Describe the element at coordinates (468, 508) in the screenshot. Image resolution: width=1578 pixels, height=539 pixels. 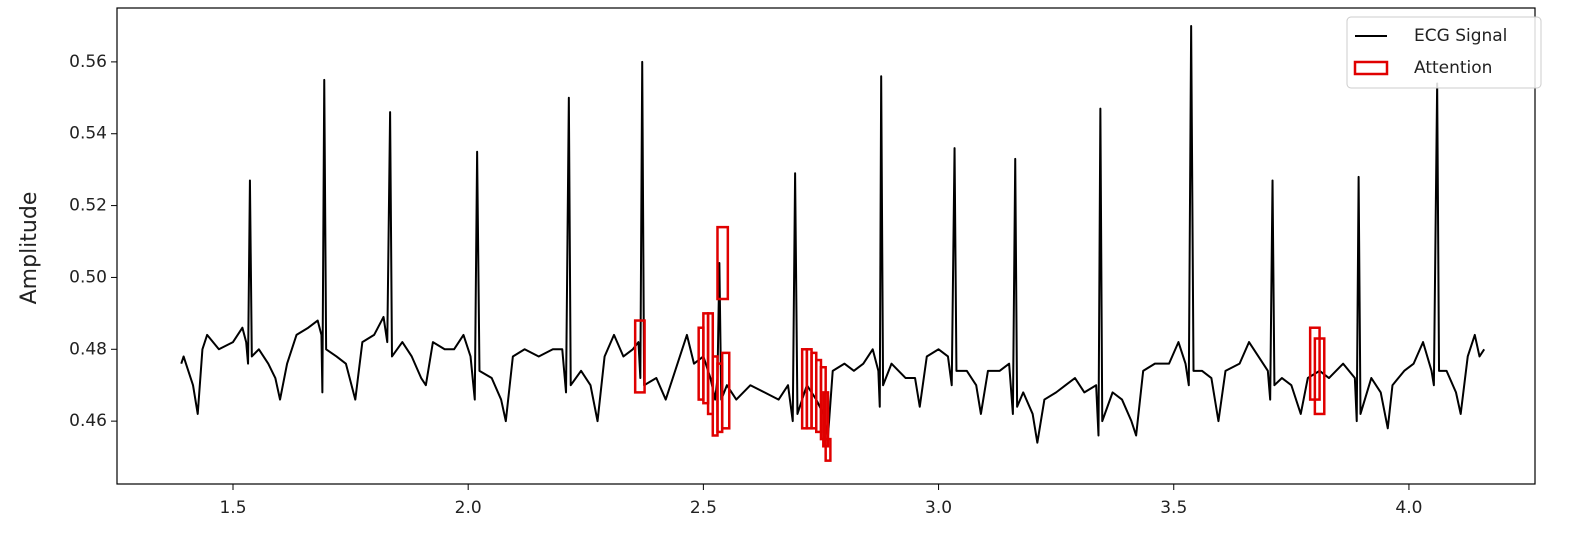
I see `x-tick-label: 2.0` at that location.